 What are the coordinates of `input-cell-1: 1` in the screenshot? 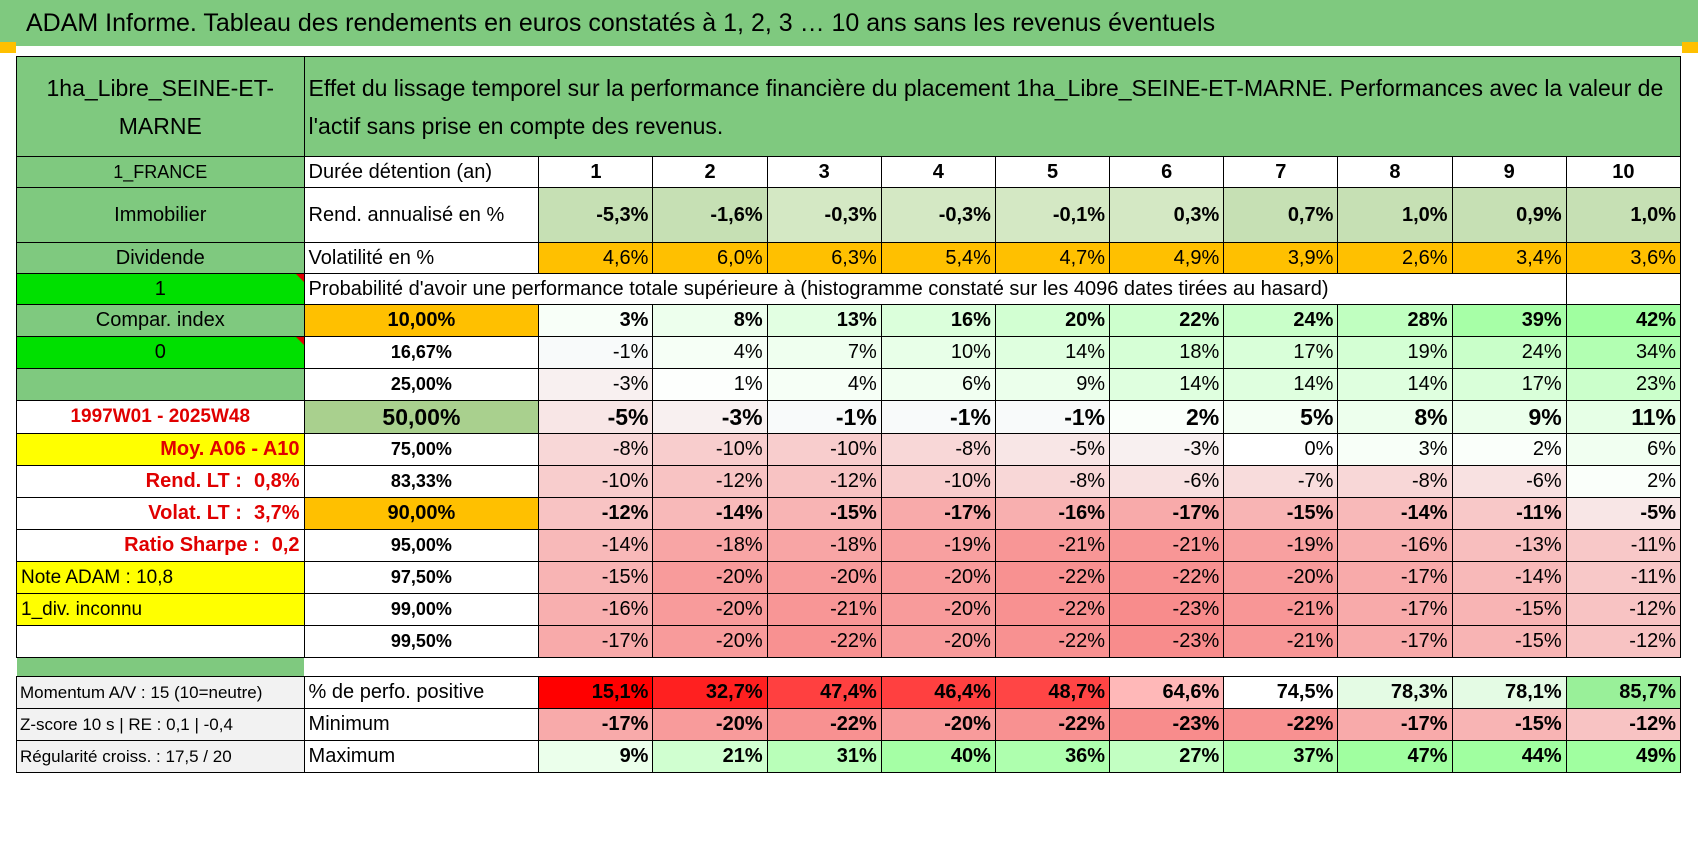 It's located at (160, 289).